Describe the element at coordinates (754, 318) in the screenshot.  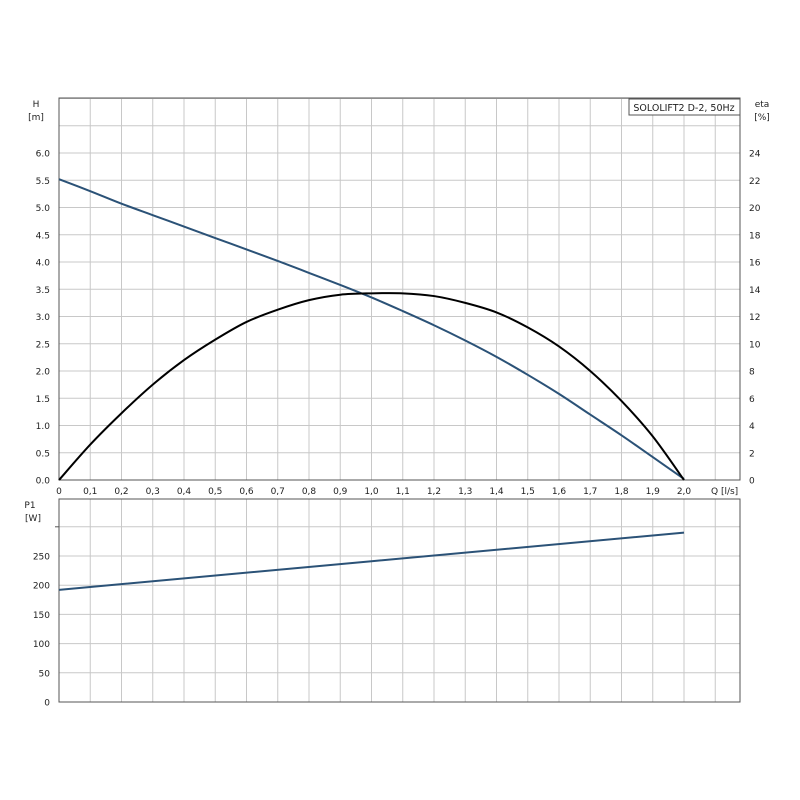
I see `eta-tick-label: 12` at that location.